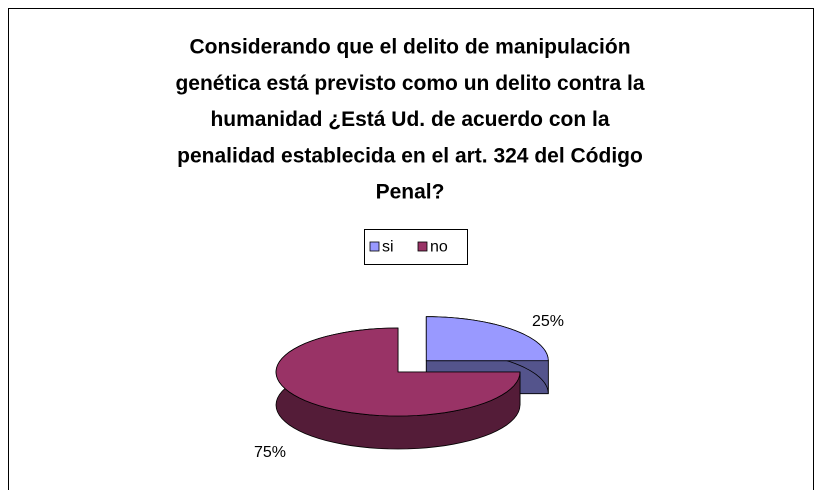 The image size is (815, 490). What do you see at coordinates (548, 321) in the screenshot?
I see `data-label: 25%` at bounding box center [548, 321].